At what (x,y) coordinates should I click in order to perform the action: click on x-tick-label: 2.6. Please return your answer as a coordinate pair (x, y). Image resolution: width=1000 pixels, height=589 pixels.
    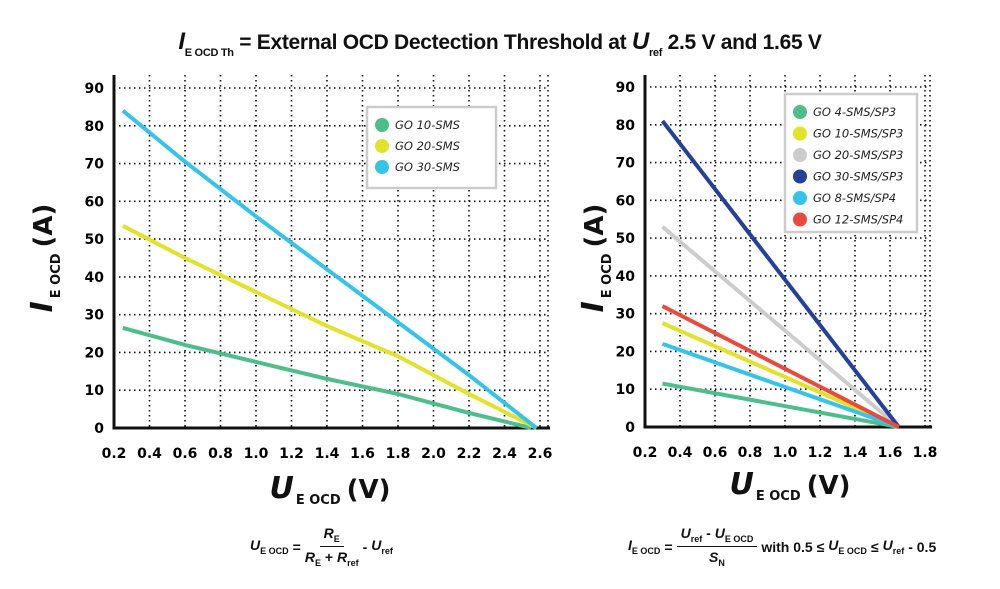
    Looking at the image, I should click on (540, 454).